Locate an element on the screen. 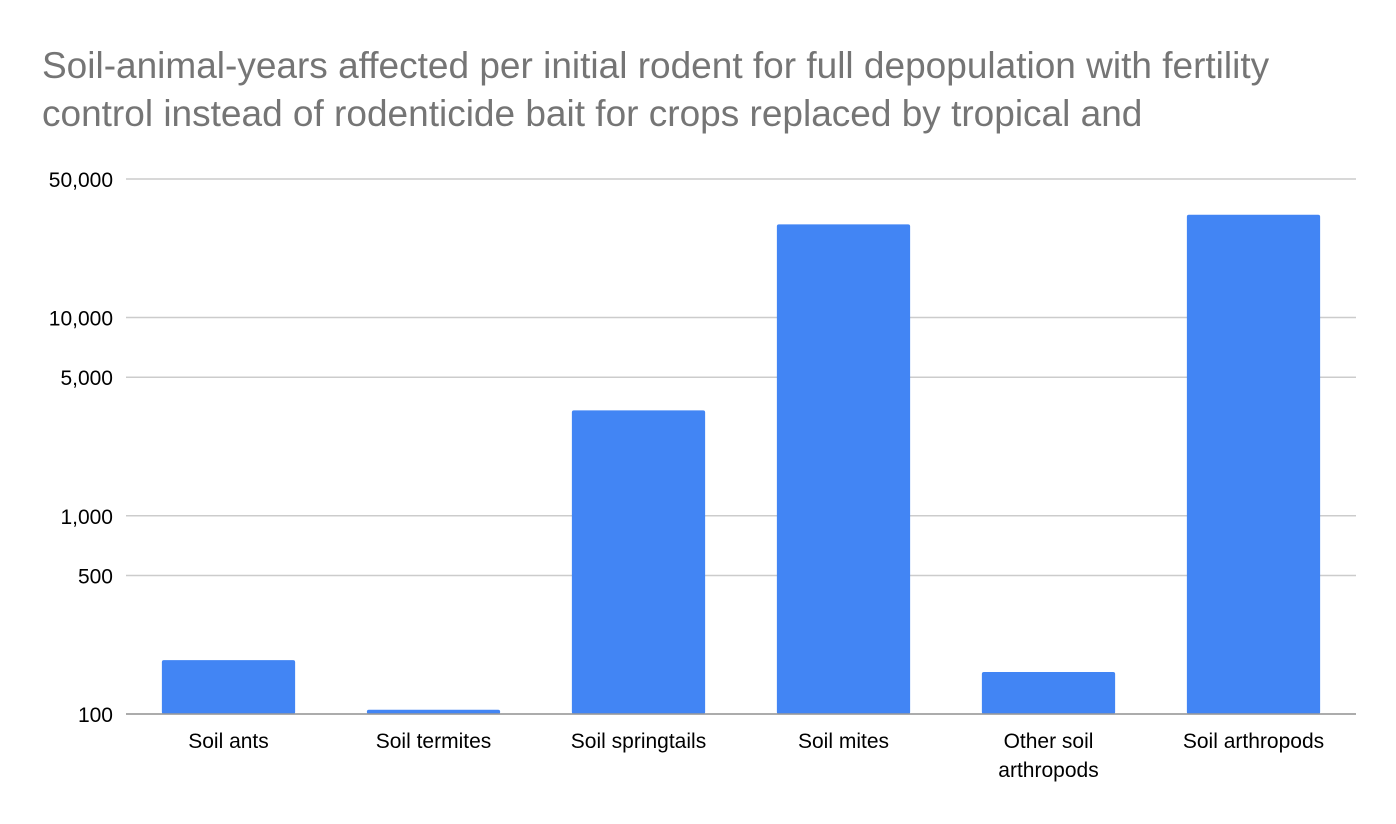  y-tick-label: 1,000 is located at coordinates (86, 517).